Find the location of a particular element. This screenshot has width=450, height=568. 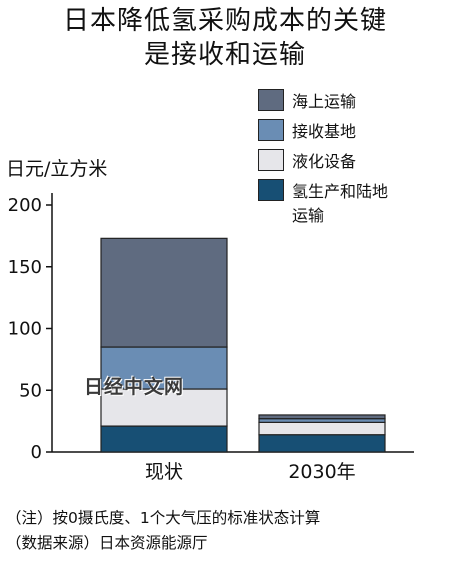

watermark: 日经中文网 is located at coordinates (134, 387).